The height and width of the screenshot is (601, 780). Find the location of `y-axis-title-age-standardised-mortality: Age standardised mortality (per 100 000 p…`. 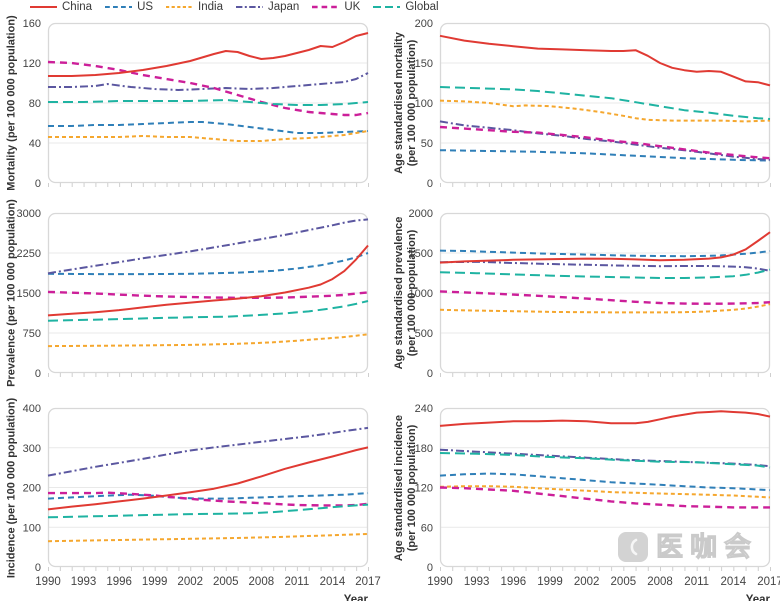

y-axis-title-age-standardised-mortality: Age standardised mortality (per 100 000 p… is located at coordinates (406, 104).